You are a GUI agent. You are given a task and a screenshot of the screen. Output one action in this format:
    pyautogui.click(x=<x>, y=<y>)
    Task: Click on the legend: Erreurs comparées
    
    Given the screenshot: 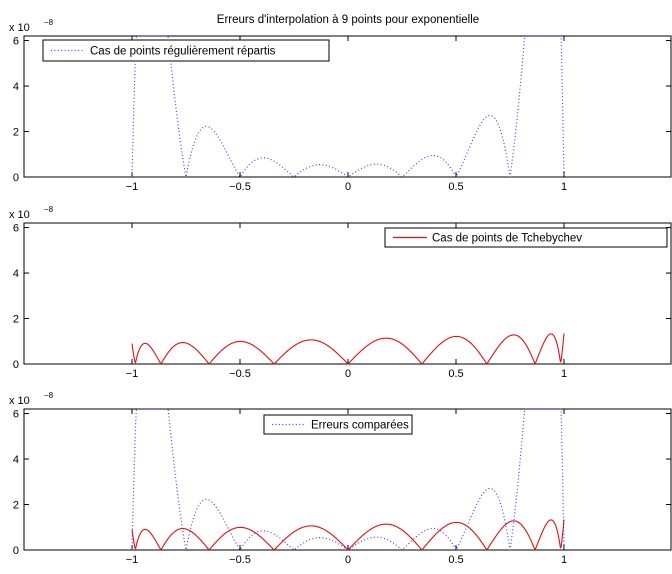 What is the action you would take?
    pyautogui.click(x=338, y=424)
    